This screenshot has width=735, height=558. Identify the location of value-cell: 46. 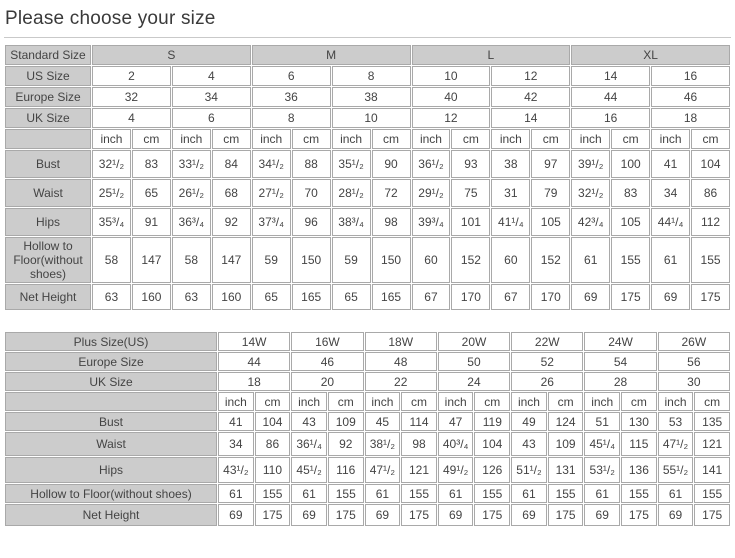
(690, 97).